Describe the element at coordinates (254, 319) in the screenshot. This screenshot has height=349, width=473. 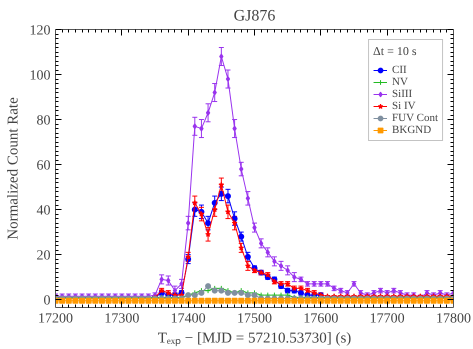
I see `x-tick-label: 17500` at that location.